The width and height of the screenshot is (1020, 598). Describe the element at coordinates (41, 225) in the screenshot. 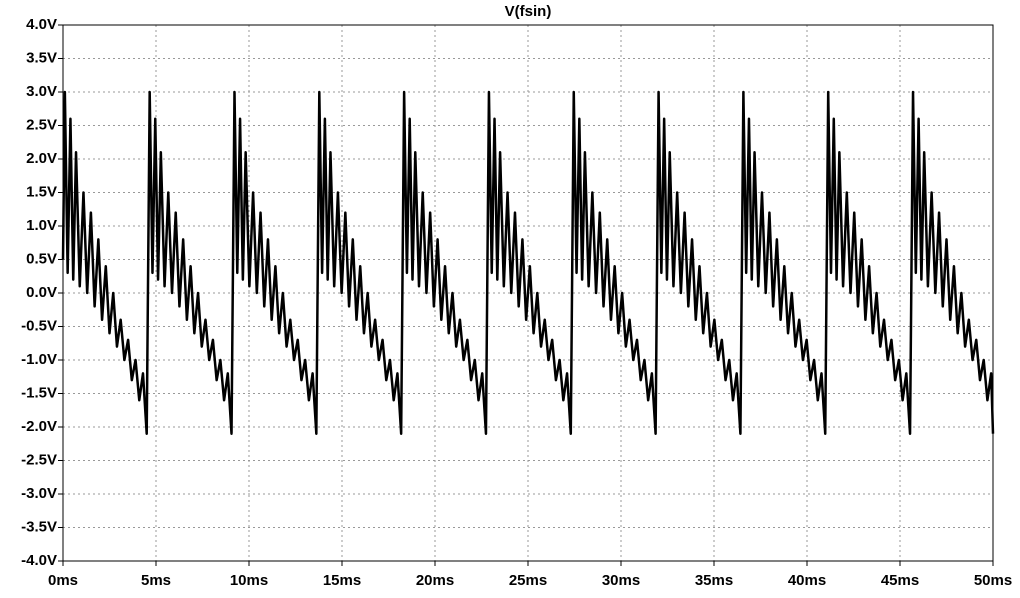

I see `y-tick-label: 1.0V` at that location.